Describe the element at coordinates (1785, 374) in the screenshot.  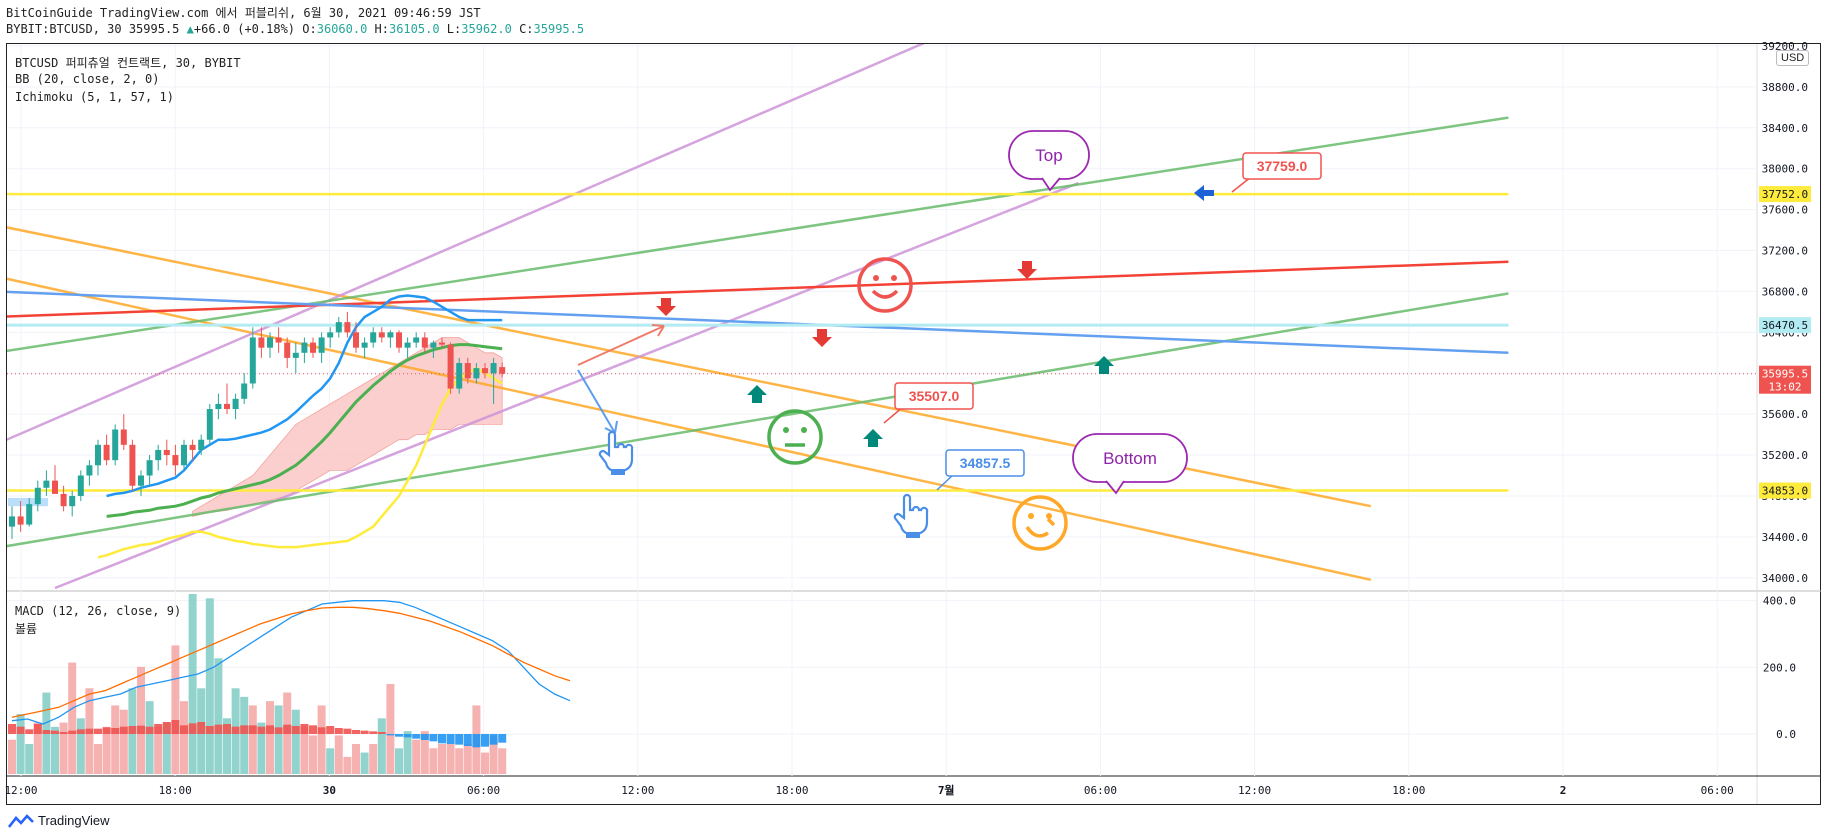
I see `price-label-text: 35995.5` at that location.